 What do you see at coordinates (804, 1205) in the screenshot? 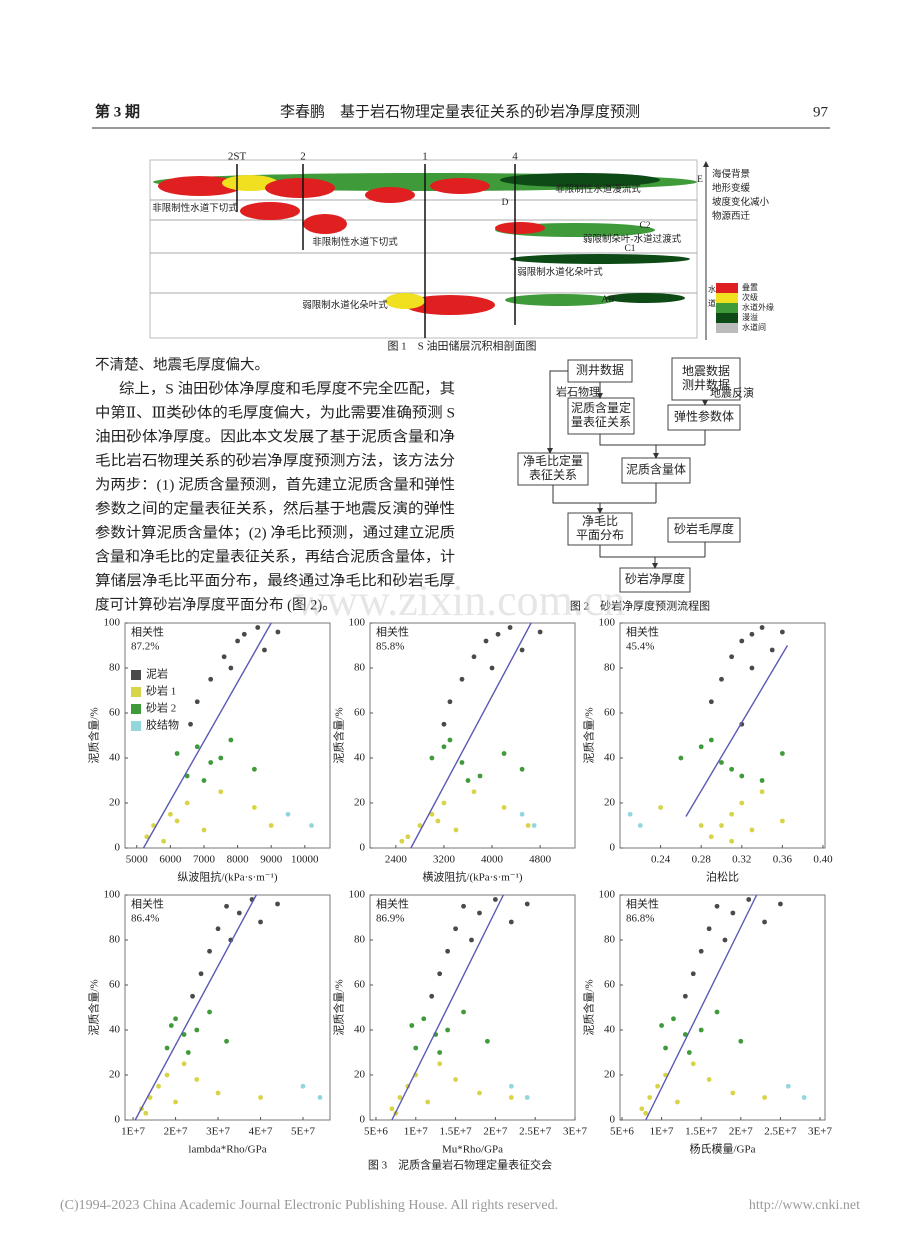
I see `footer-url: http://www.cnki.net` at bounding box center [804, 1205].